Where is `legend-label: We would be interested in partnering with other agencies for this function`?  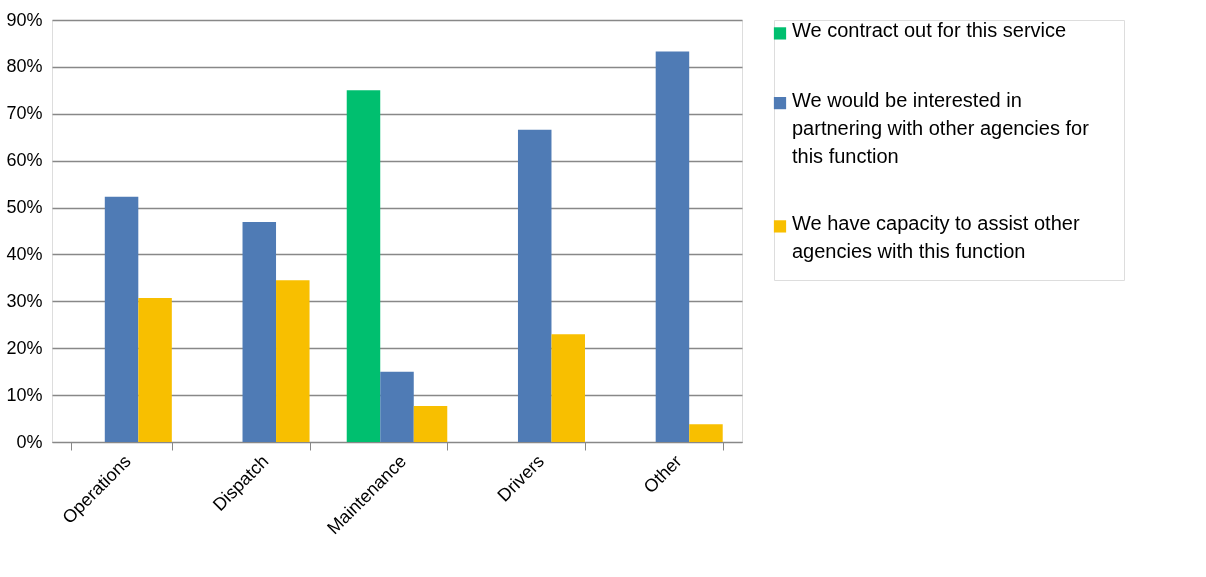
legend-label: We would be interested in partnering with other agencies for this function is located at coordinates (941, 128).